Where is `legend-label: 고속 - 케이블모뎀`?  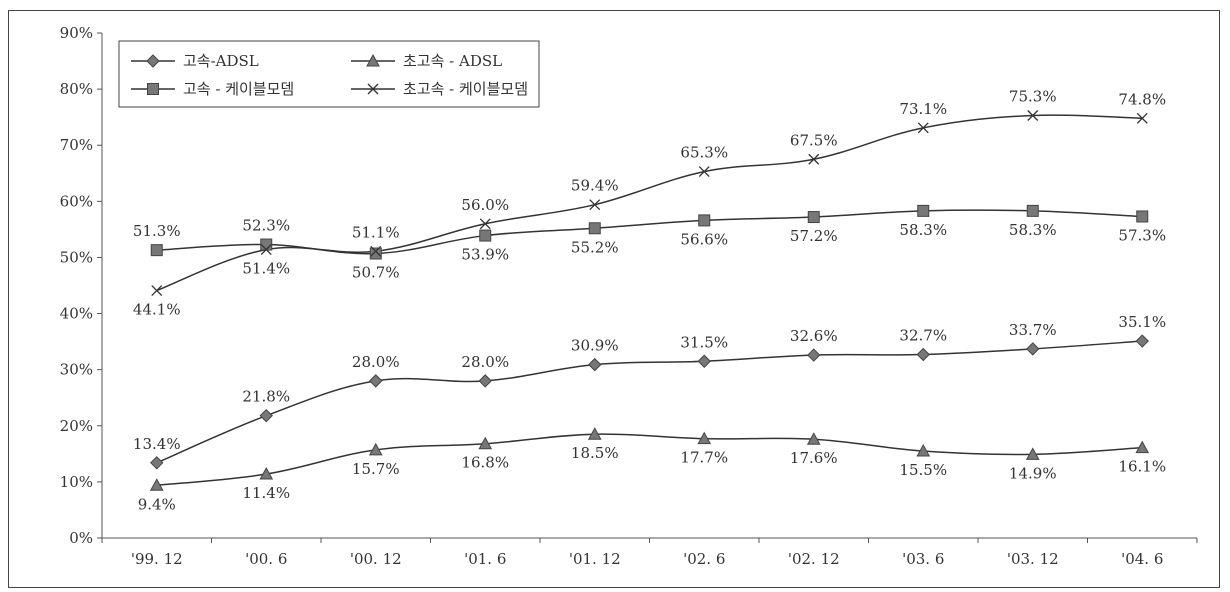
legend-label: 고속 - 케이블모뎀 is located at coordinates (238, 89).